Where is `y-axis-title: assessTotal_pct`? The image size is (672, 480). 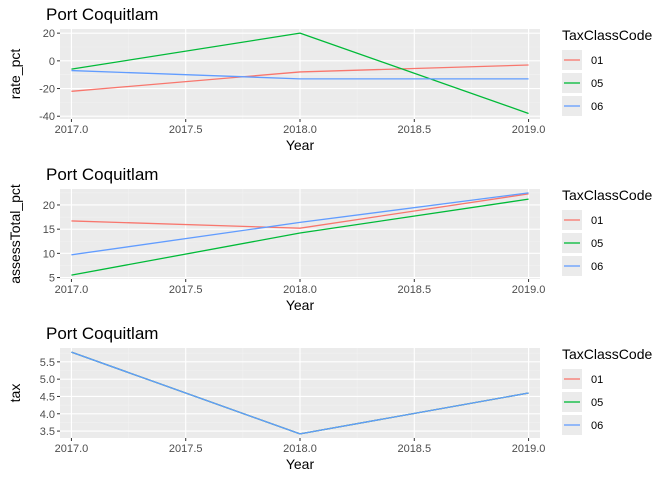 y-axis-title: assessTotal_pct is located at coordinates (15, 234).